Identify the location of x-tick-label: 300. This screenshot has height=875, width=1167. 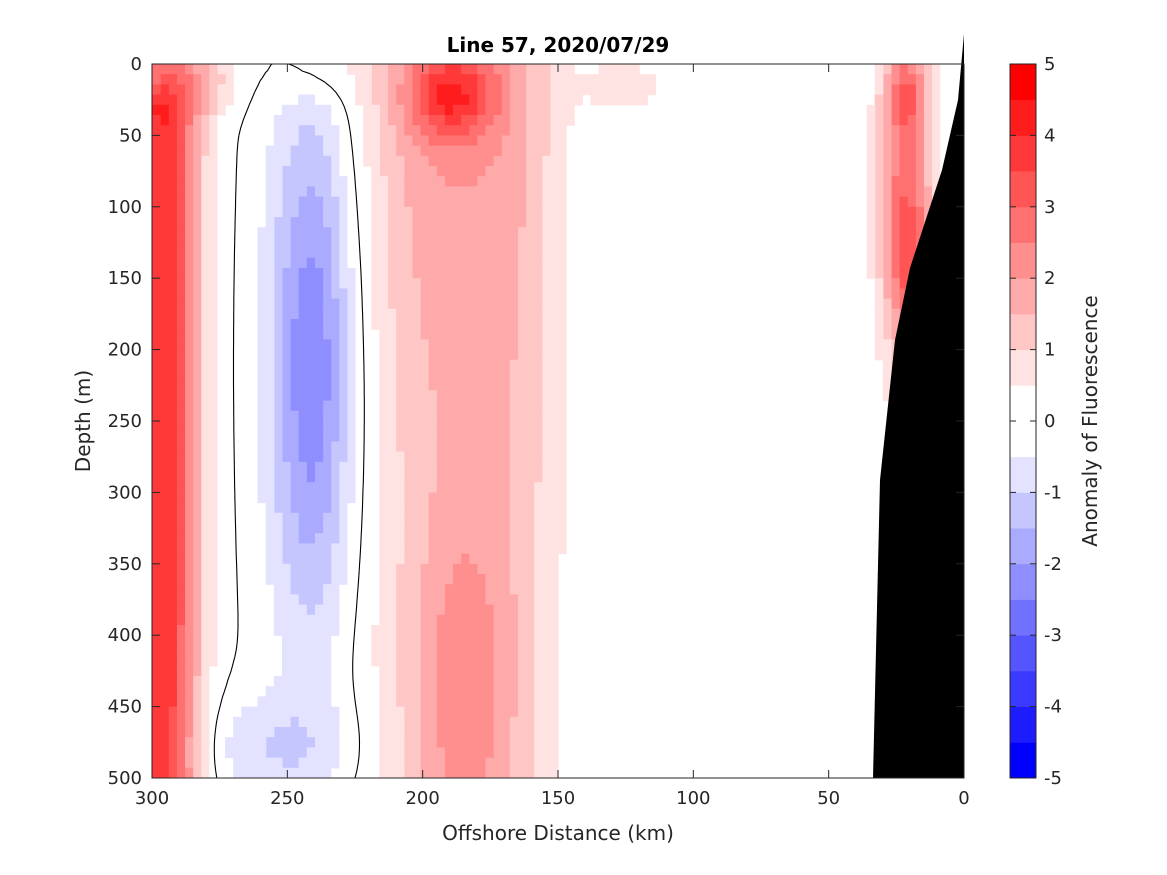
(152, 798).